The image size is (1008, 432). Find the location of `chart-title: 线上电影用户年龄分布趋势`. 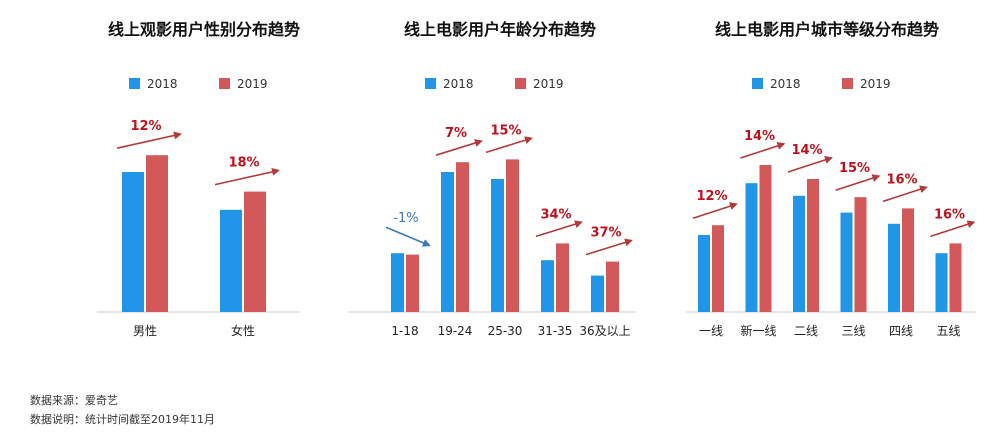

chart-title: 线上电影用户年龄分布趋势 is located at coordinates (500, 29).